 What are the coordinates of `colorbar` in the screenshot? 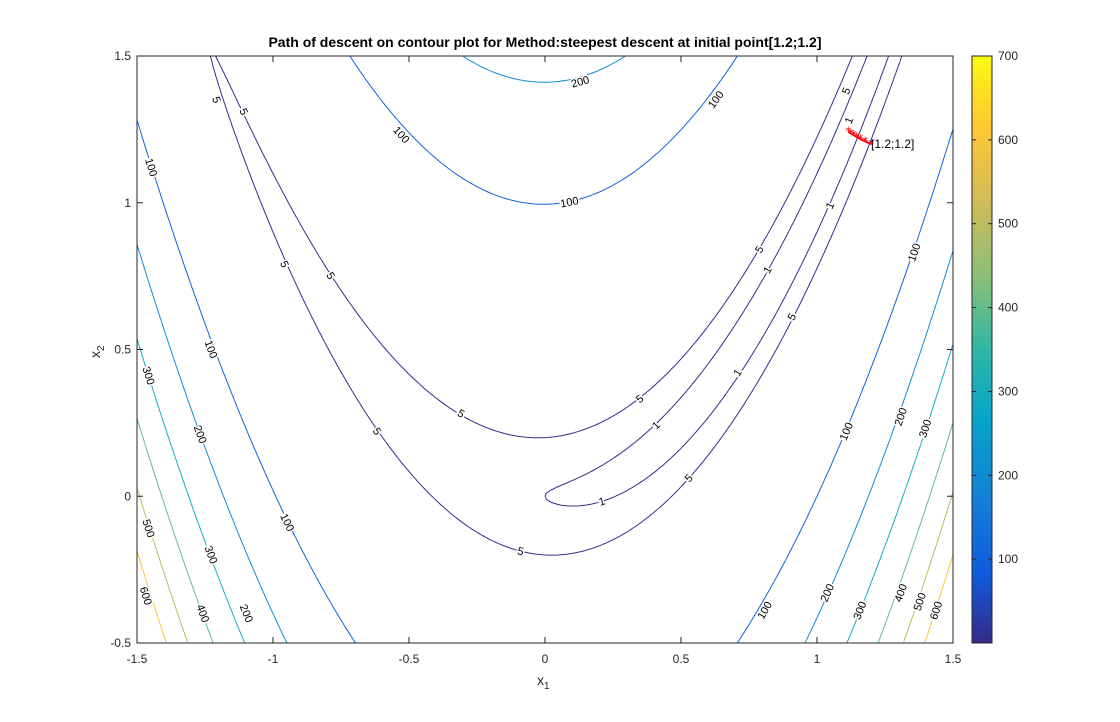 It's located at (982, 349).